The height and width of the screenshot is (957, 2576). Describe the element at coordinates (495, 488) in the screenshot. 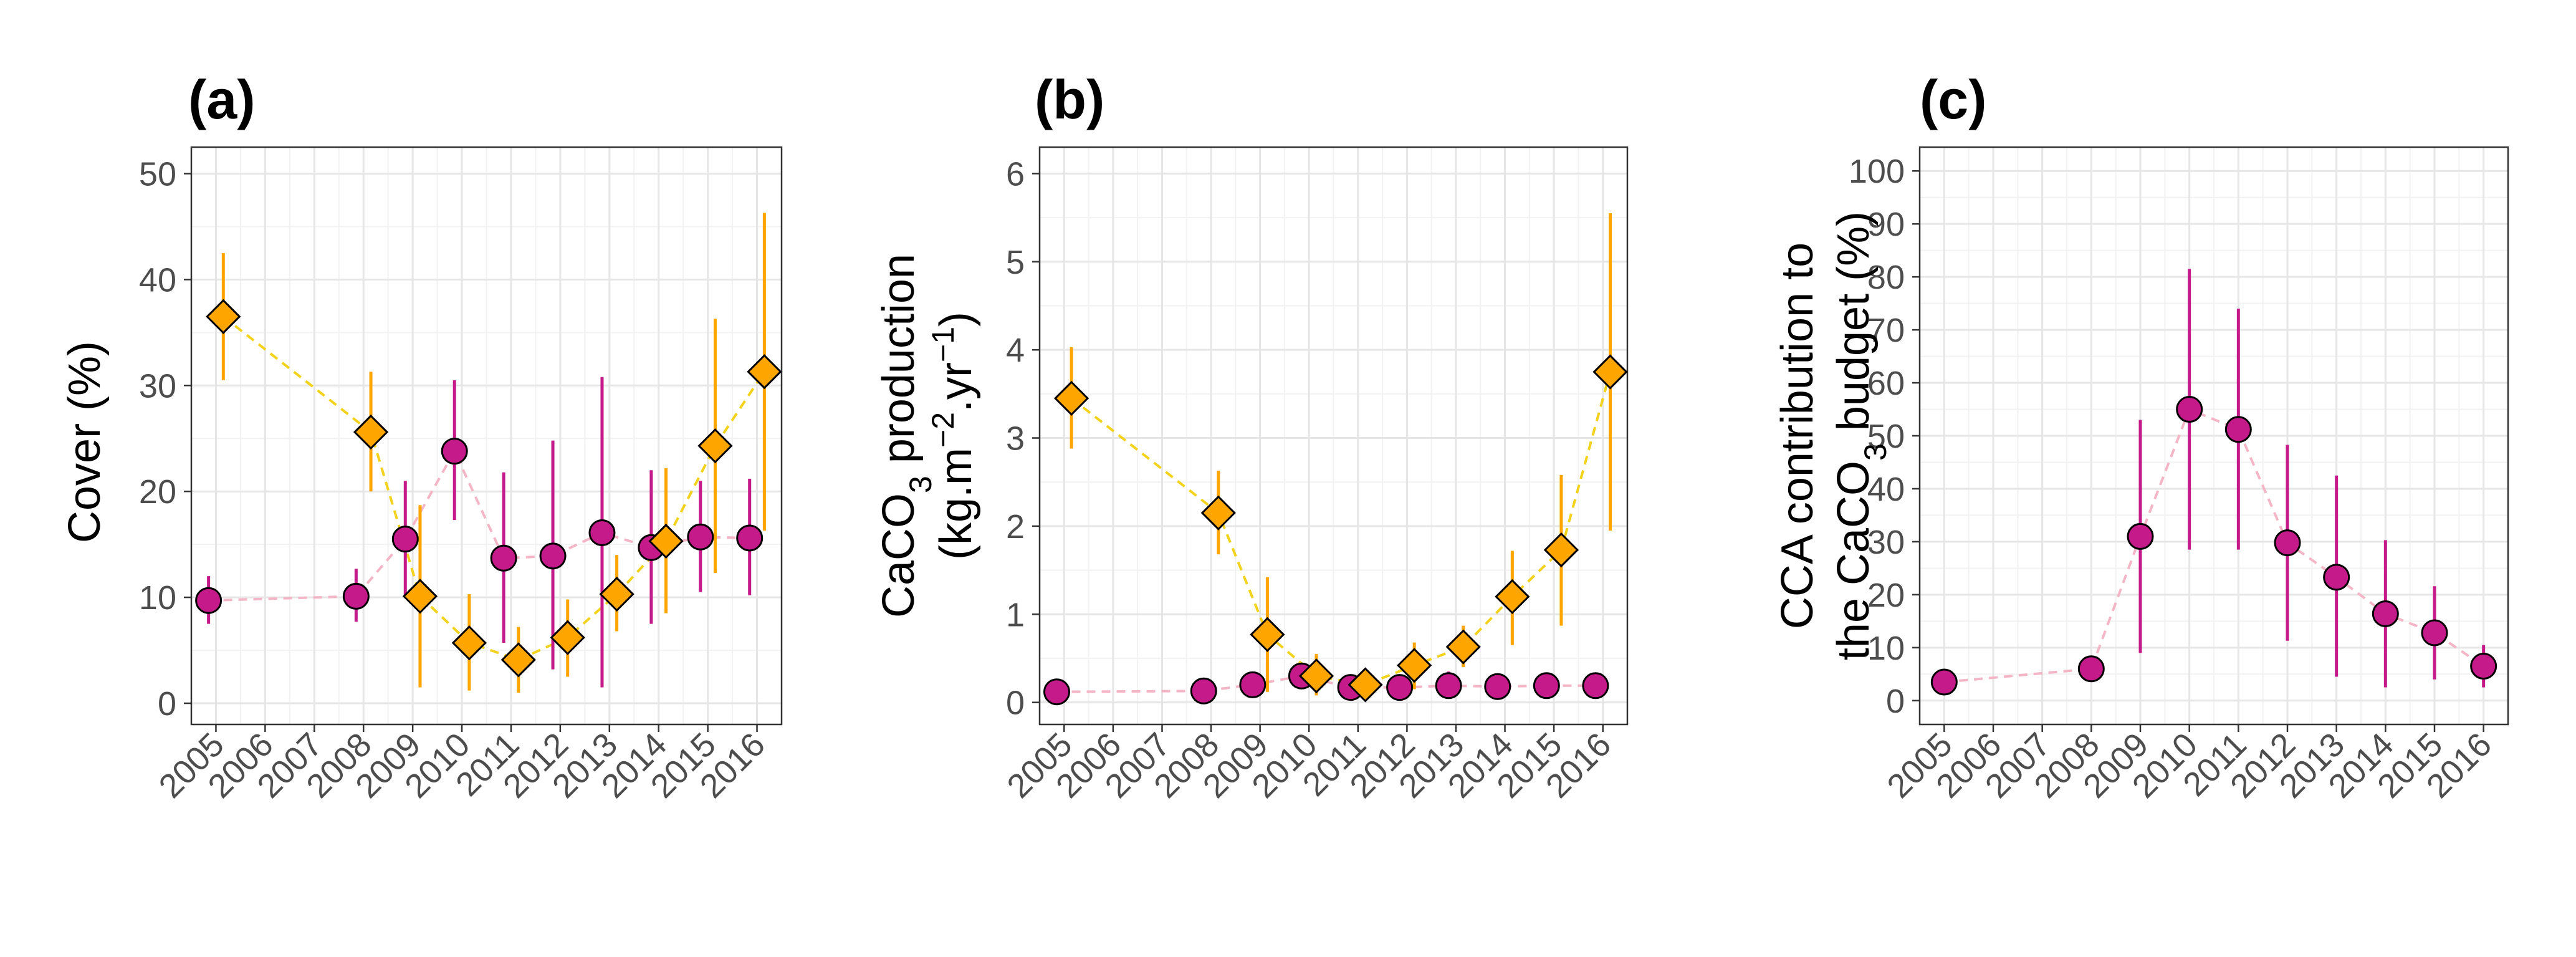

I see `coral-trend-line` at that location.